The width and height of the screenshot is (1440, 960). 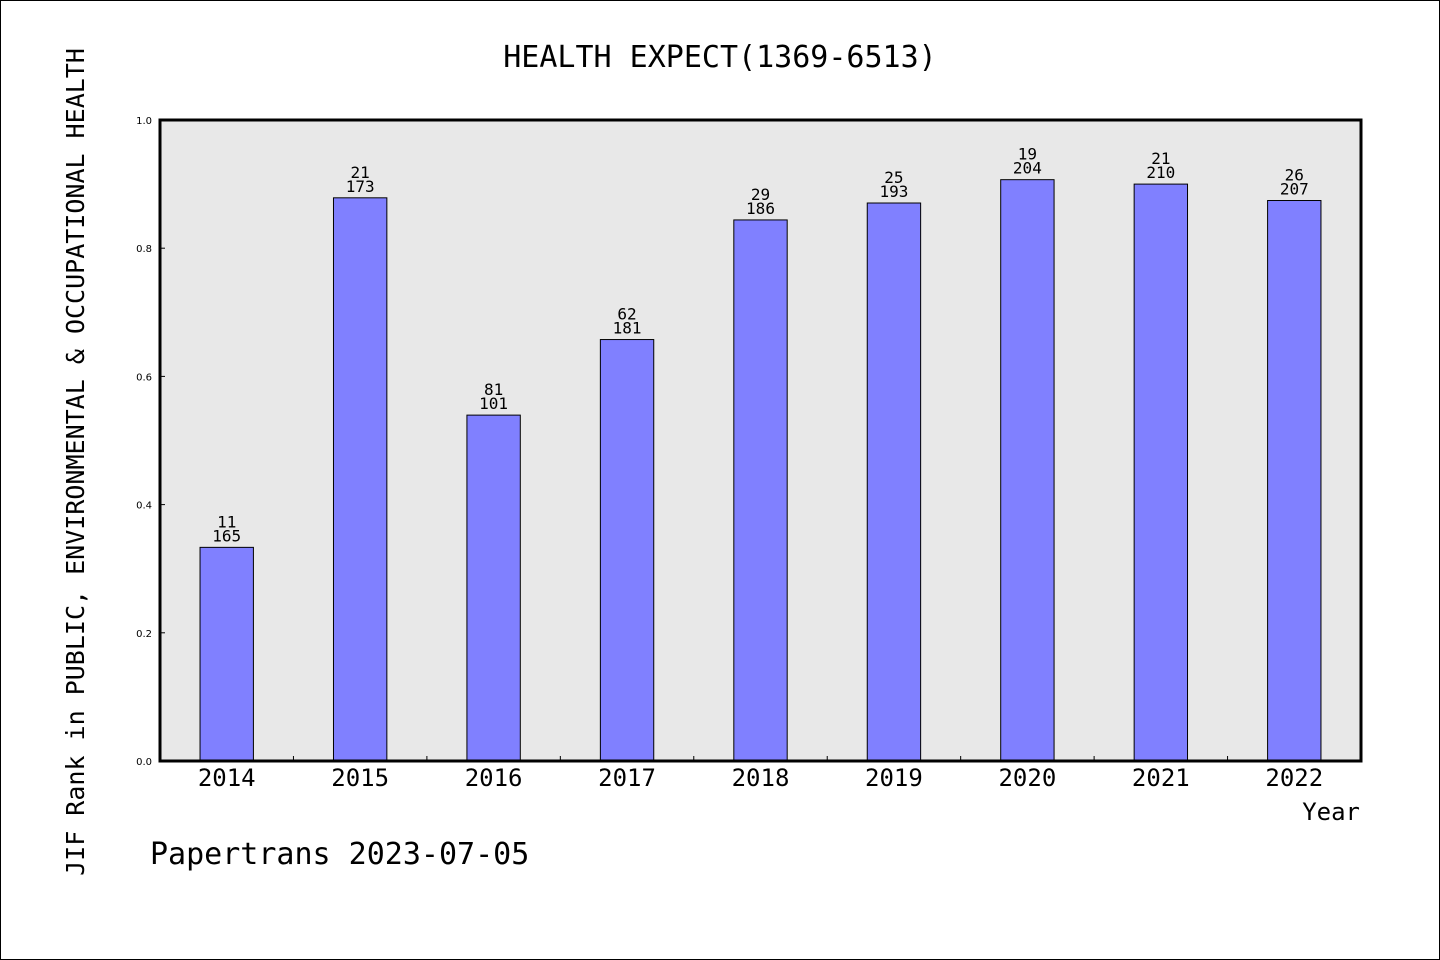 What do you see at coordinates (339, 854) in the screenshot?
I see `footer-credit: Papertrans 2023-07-05` at bounding box center [339, 854].